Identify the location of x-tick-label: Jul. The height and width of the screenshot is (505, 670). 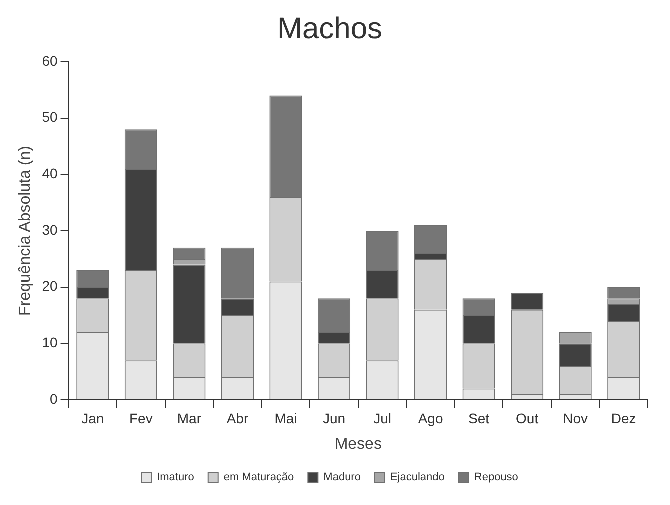
(383, 418).